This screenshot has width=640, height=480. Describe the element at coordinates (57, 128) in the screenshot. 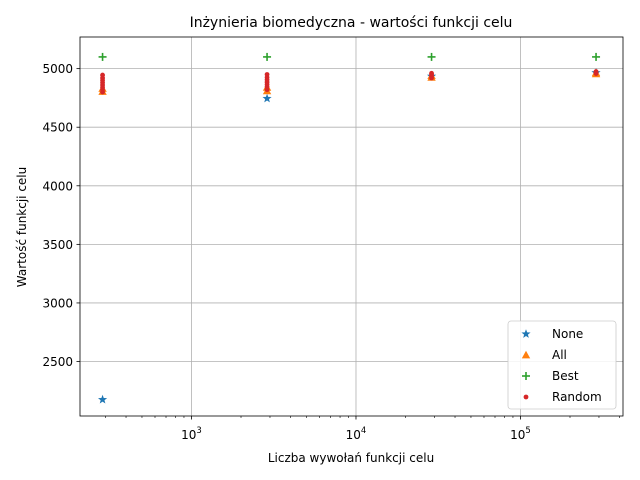

I see `y-tick-label: 4500` at that location.